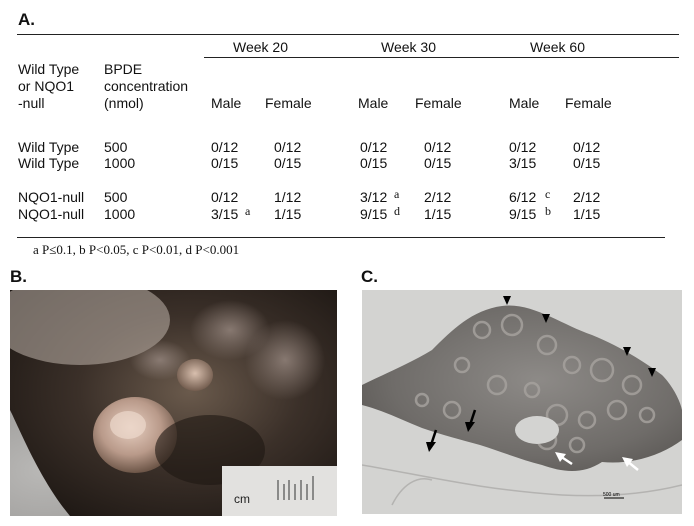 Image resolution: width=694 pixels, height=526 pixels. I want to click on ruler-ticks, so click(295, 488).